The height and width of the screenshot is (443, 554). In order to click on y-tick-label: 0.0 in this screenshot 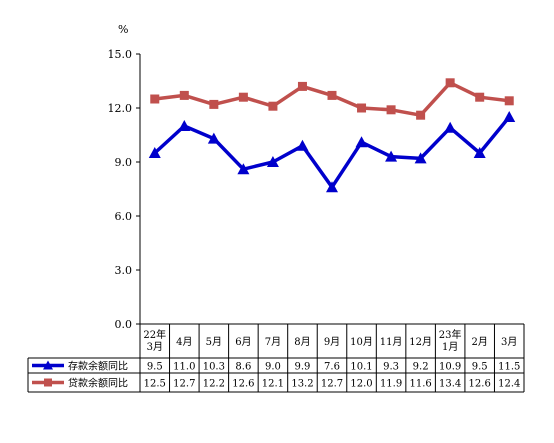, I will do `click(124, 324)`.